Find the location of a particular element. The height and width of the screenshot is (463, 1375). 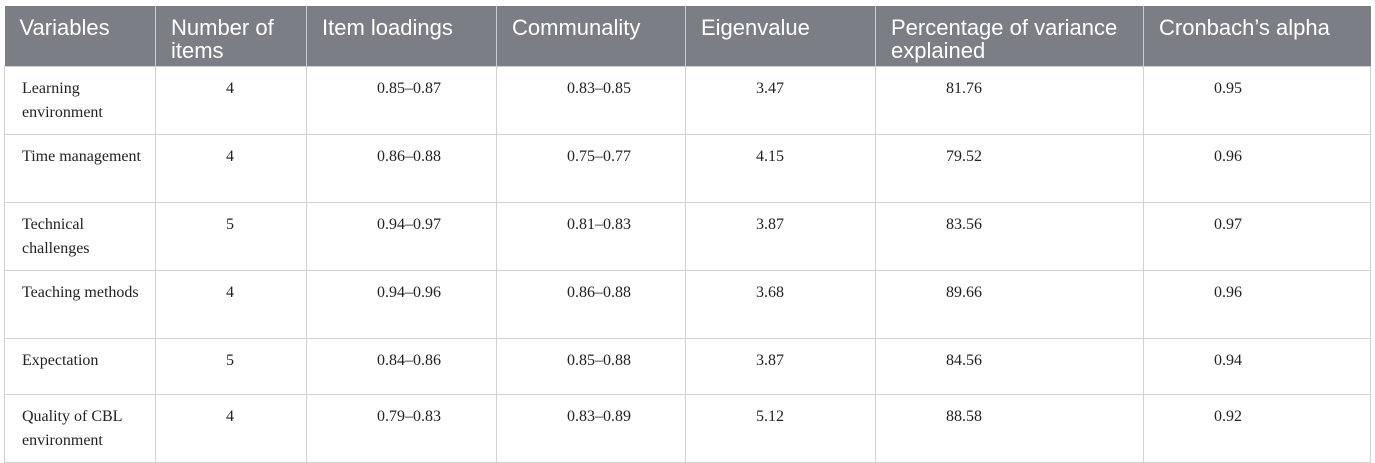

cell-eigenvalue: 3.47 is located at coordinates (780, 100).